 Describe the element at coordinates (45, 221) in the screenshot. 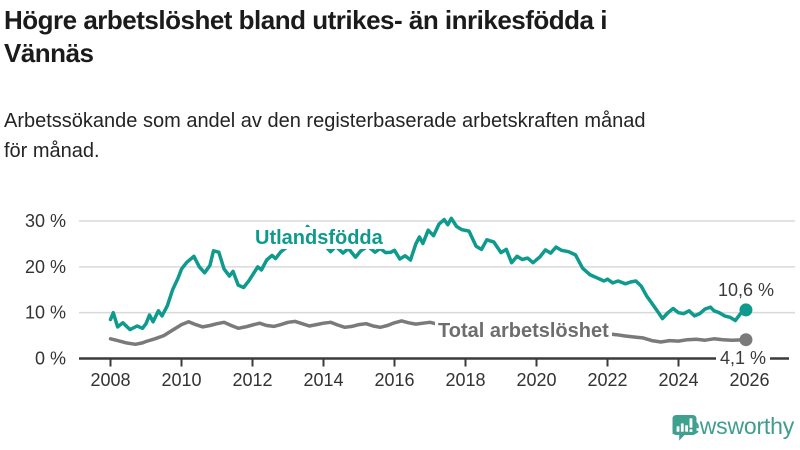

I see `y-tick-label: 30 %` at that location.